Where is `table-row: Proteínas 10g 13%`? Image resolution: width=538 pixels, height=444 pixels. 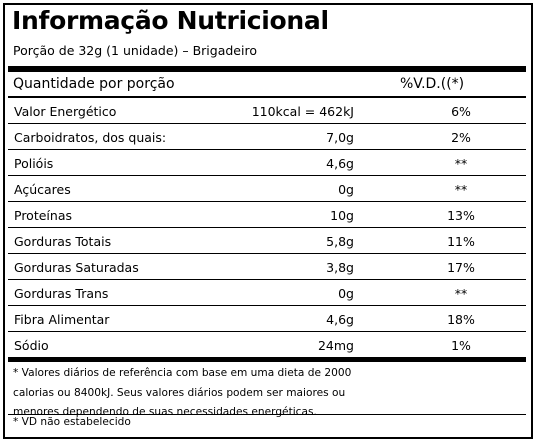 table-row: Proteínas 10g 13% is located at coordinates (267, 215).